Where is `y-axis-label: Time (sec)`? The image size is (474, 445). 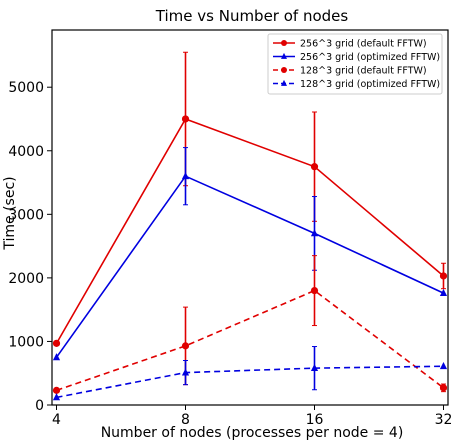
y-axis-label: Time (sec) is located at coordinates (10, 213).